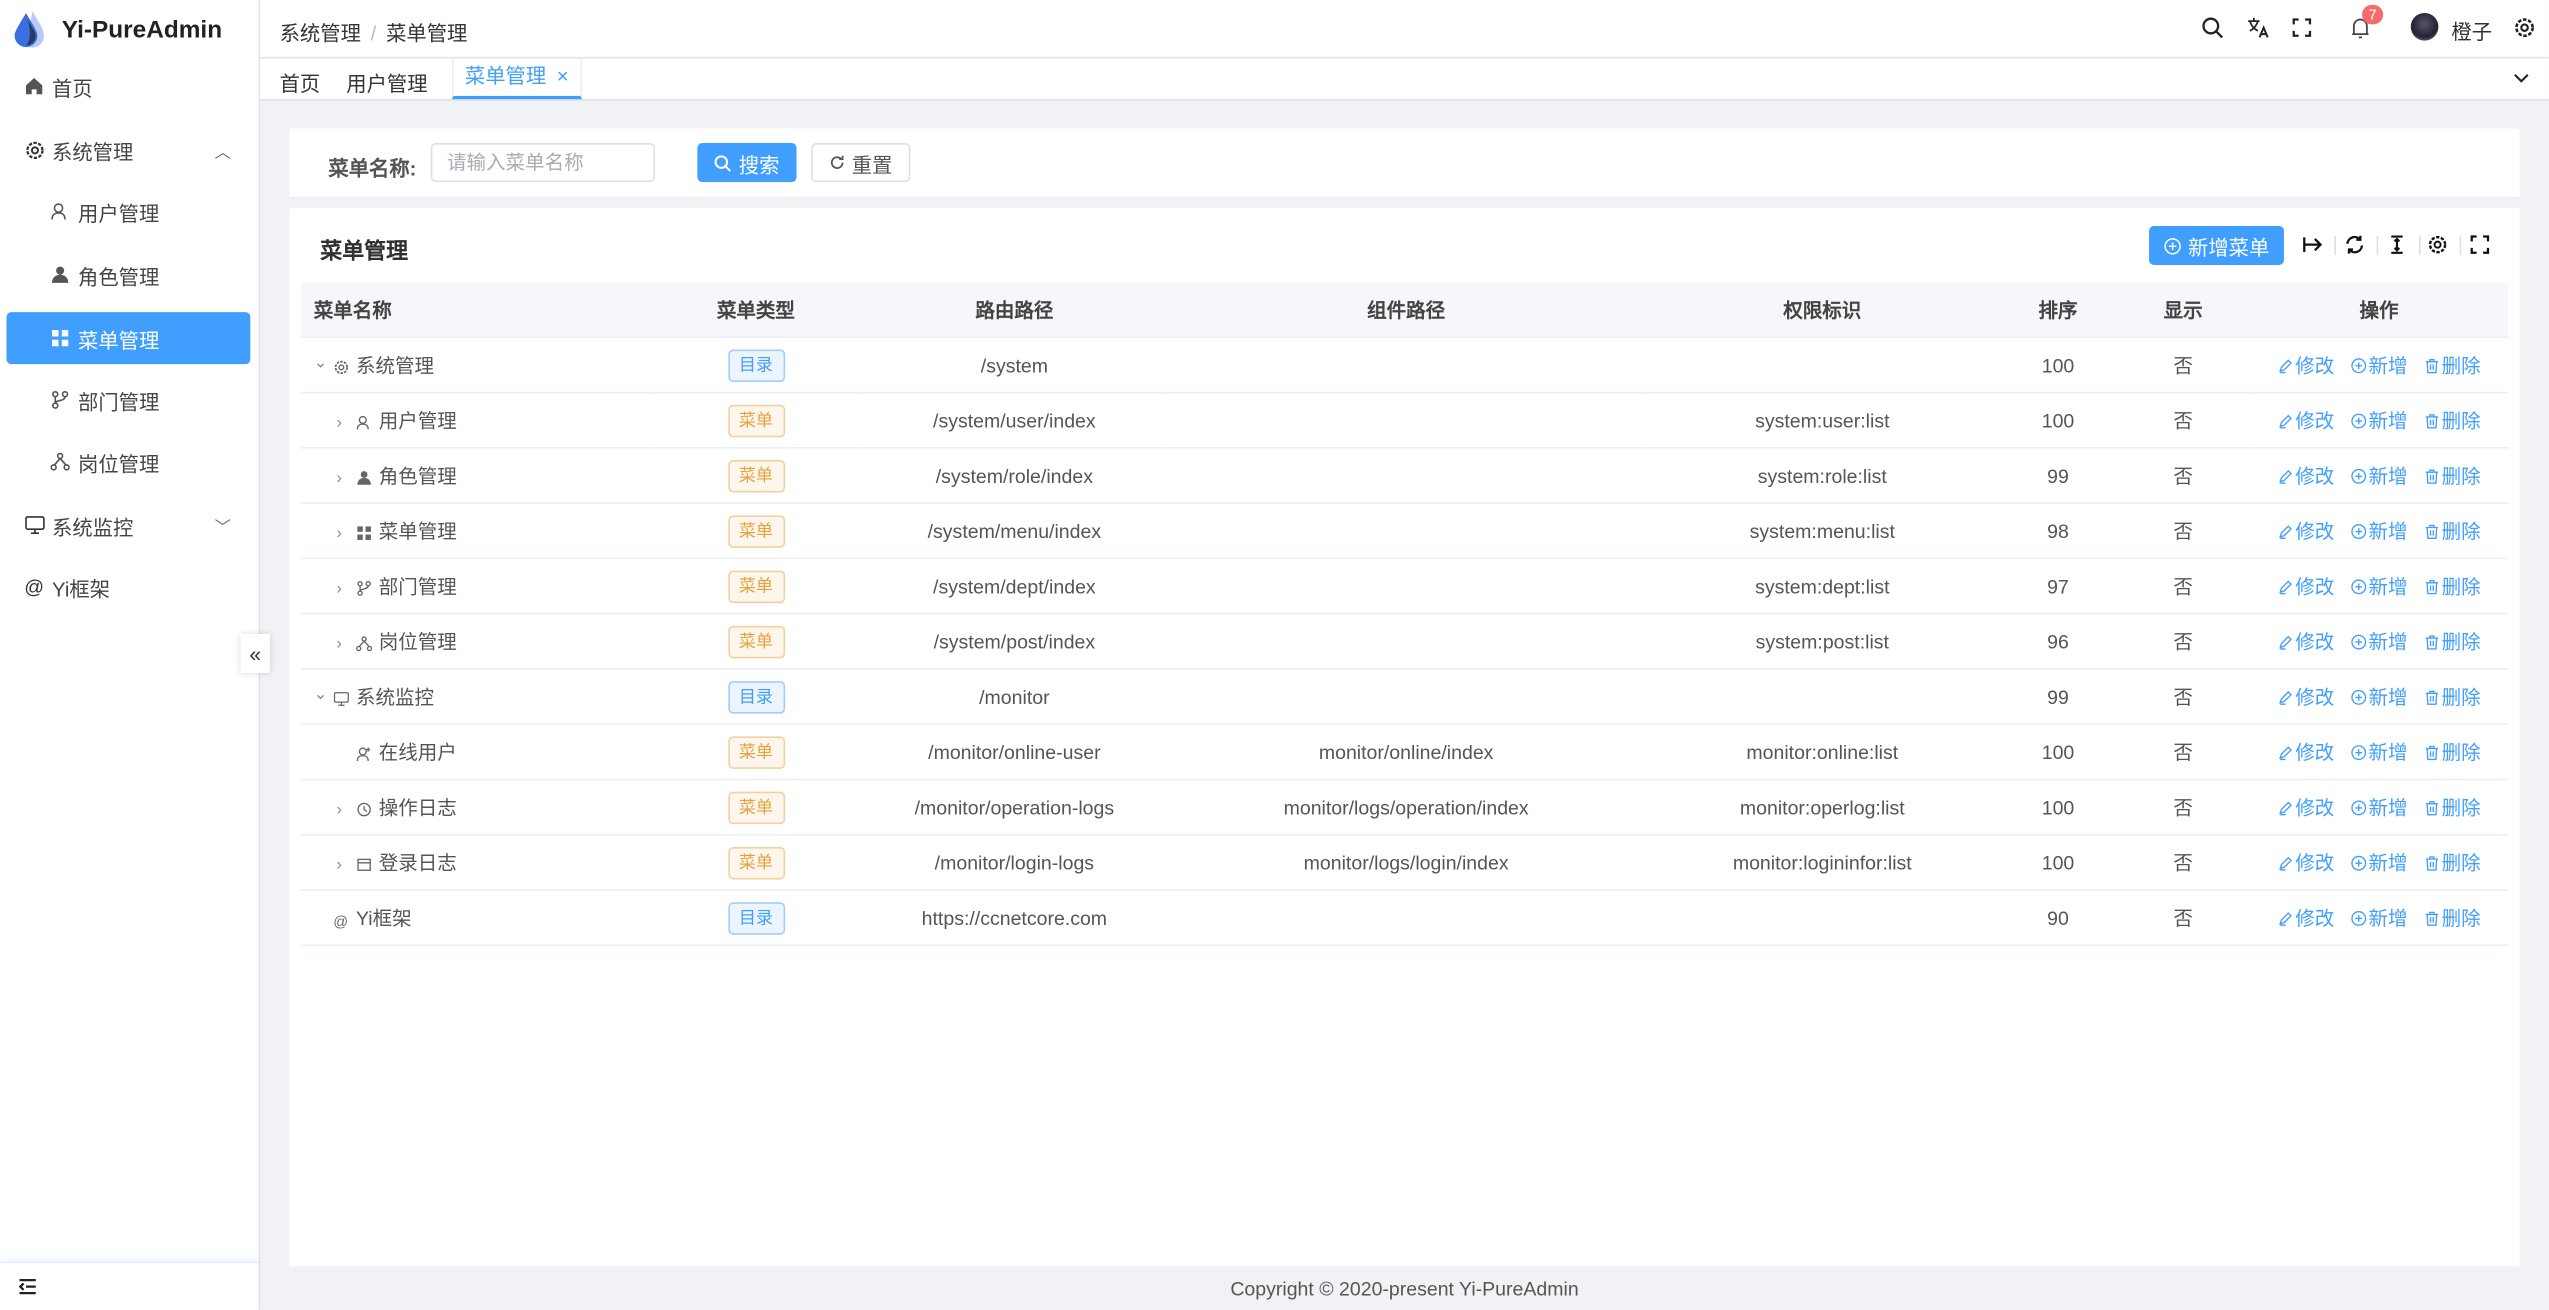 The height and width of the screenshot is (1310, 2549). I want to click on menu-name-cell: ⌄ 系统监控, so click(475, 697).